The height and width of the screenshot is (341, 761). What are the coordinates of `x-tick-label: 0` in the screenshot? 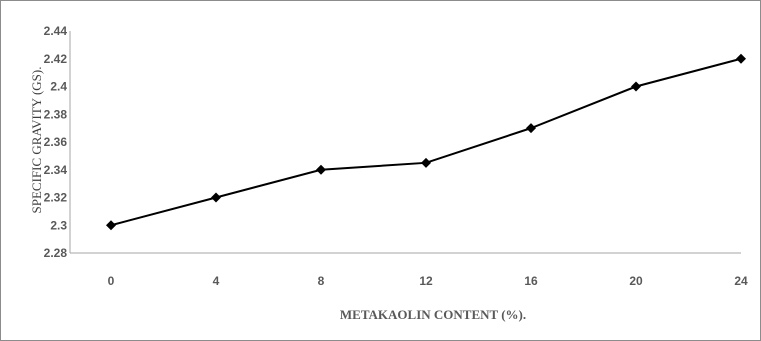 It's located at (111, 281).